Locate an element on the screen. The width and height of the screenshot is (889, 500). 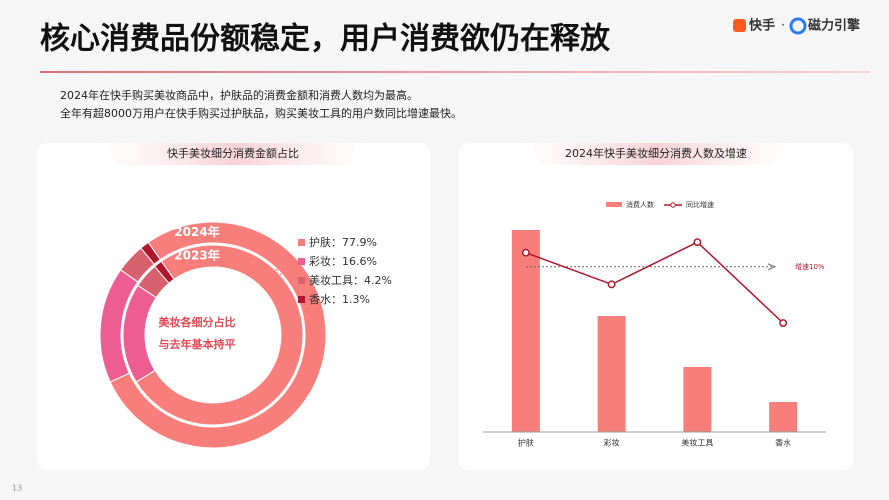
legend-label: 美妆工具：4.2% is located at coordinates (350, 280).